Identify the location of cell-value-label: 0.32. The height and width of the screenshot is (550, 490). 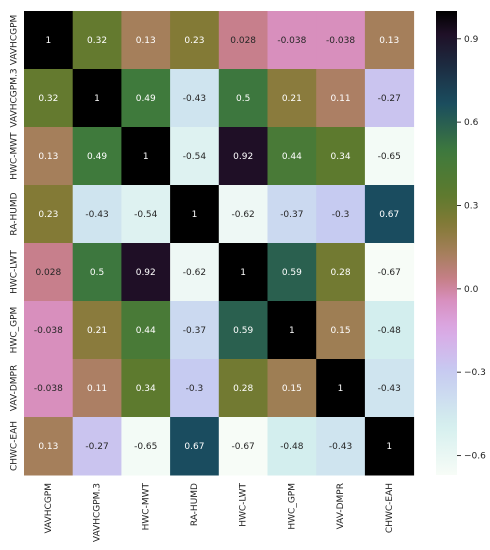
(48, 99).